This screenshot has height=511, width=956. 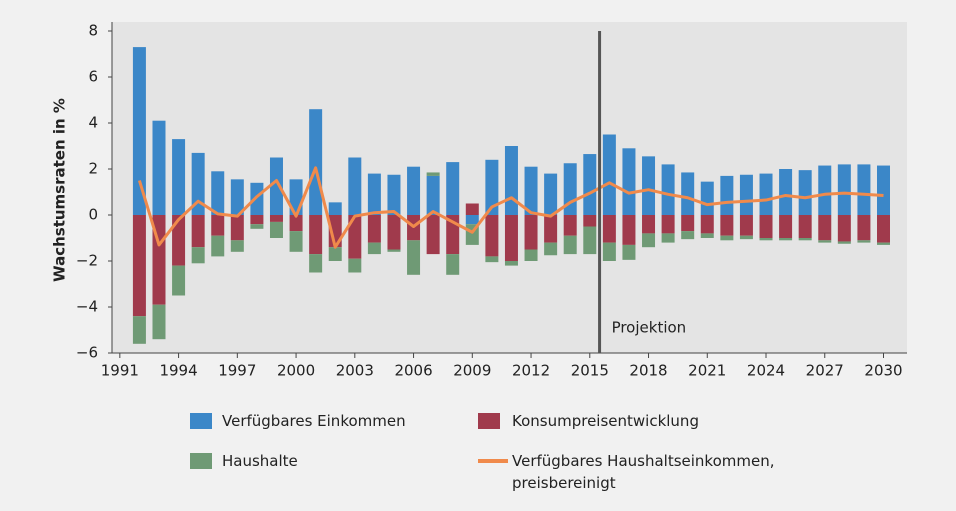 What do you see at coordinates (472, 371) in the screenshot?
I see `x-tick-label: 2009` at bounding box center [472, 371].